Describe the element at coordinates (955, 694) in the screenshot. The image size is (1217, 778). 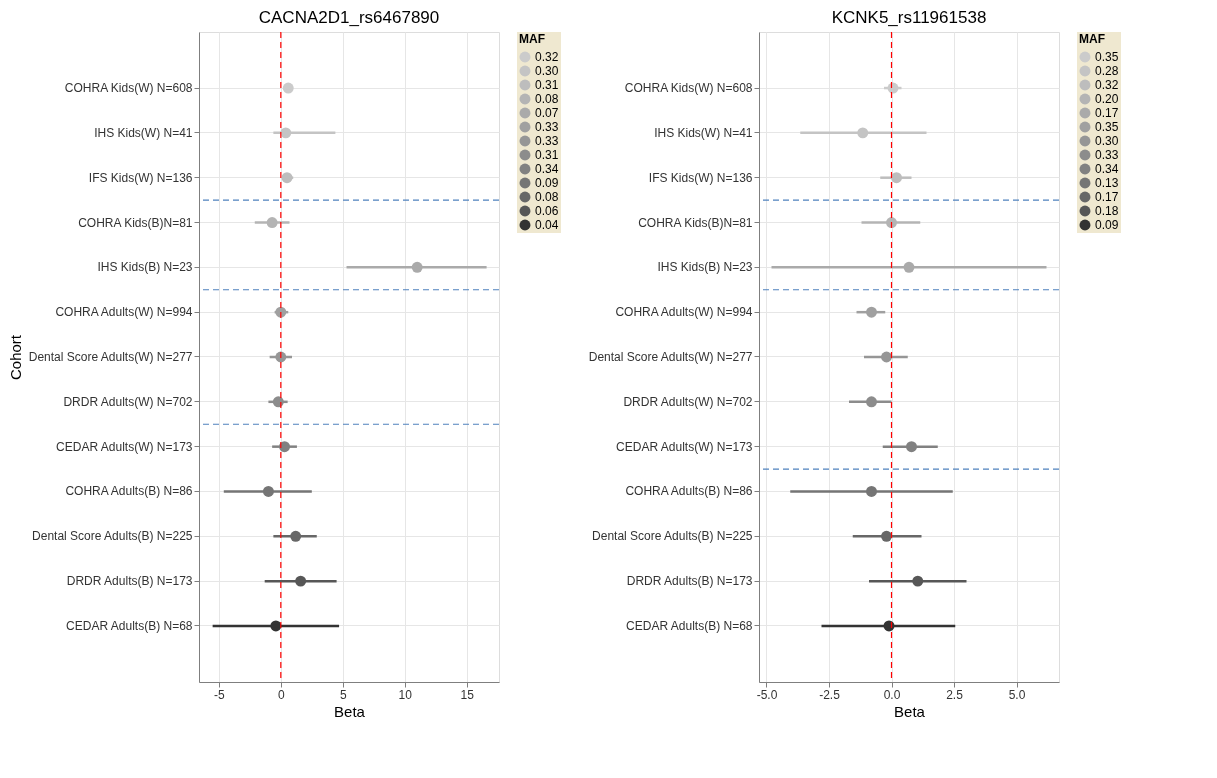
I see `x-tick-label: 2.5` at that location.